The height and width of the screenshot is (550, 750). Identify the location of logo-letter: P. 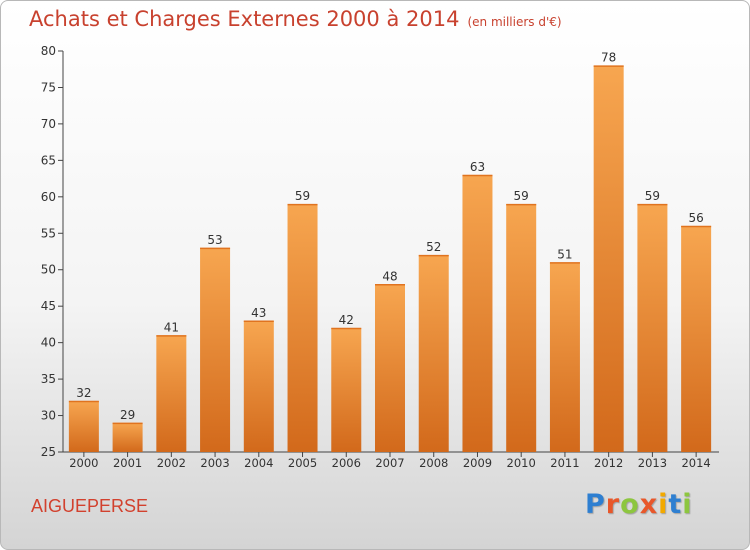
(595, 504).